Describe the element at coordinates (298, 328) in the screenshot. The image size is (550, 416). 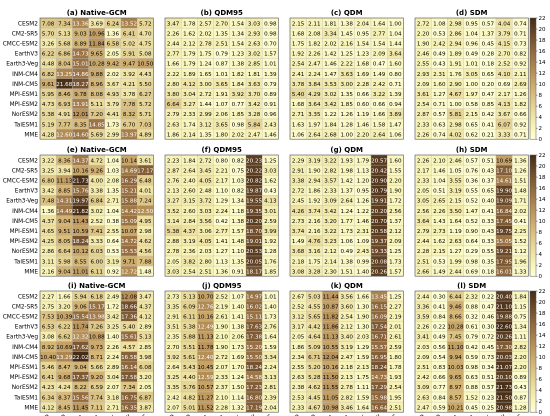
I see `cell-value-label: 3.17` at that location.